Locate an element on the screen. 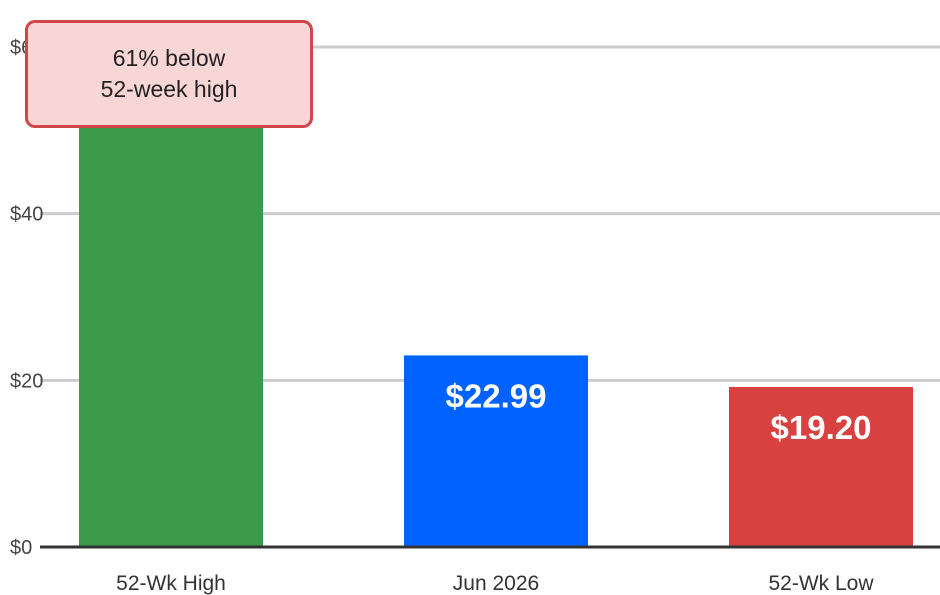 The width and height of the screenshot is (940, 595). x-axis-labels: 52-Wk High Jun 2026 52-Wk Low is located at coordinates (495, 583).